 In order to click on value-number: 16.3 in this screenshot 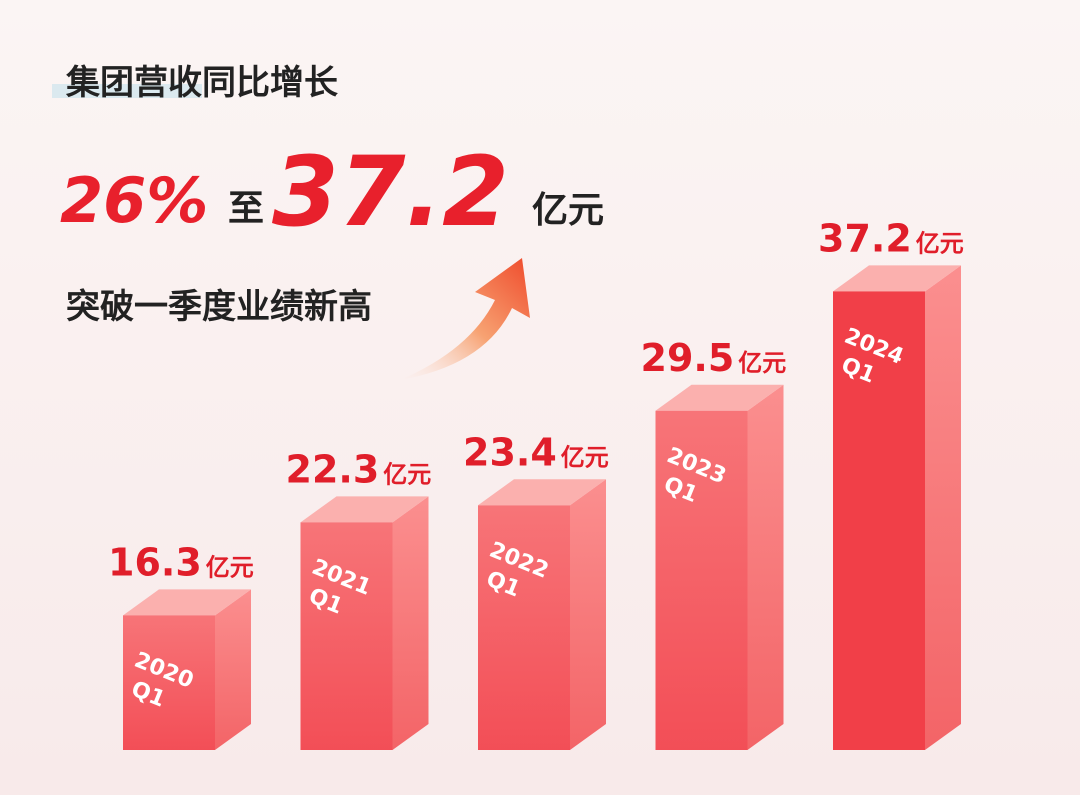, I will do `click(155, 562)`.